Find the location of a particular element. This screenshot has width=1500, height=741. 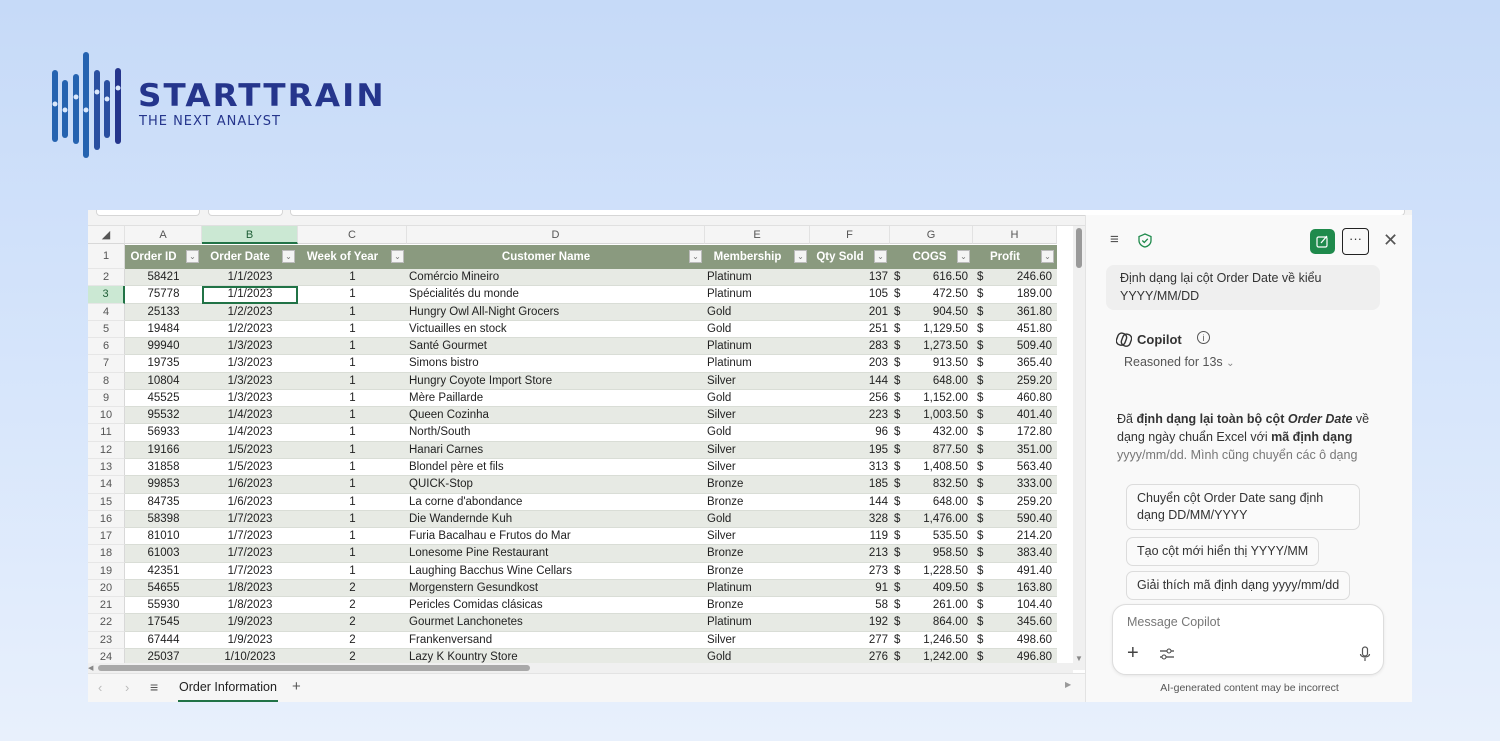

cell-order-date: 1/5/2023 is located at coordinates (250, 449).